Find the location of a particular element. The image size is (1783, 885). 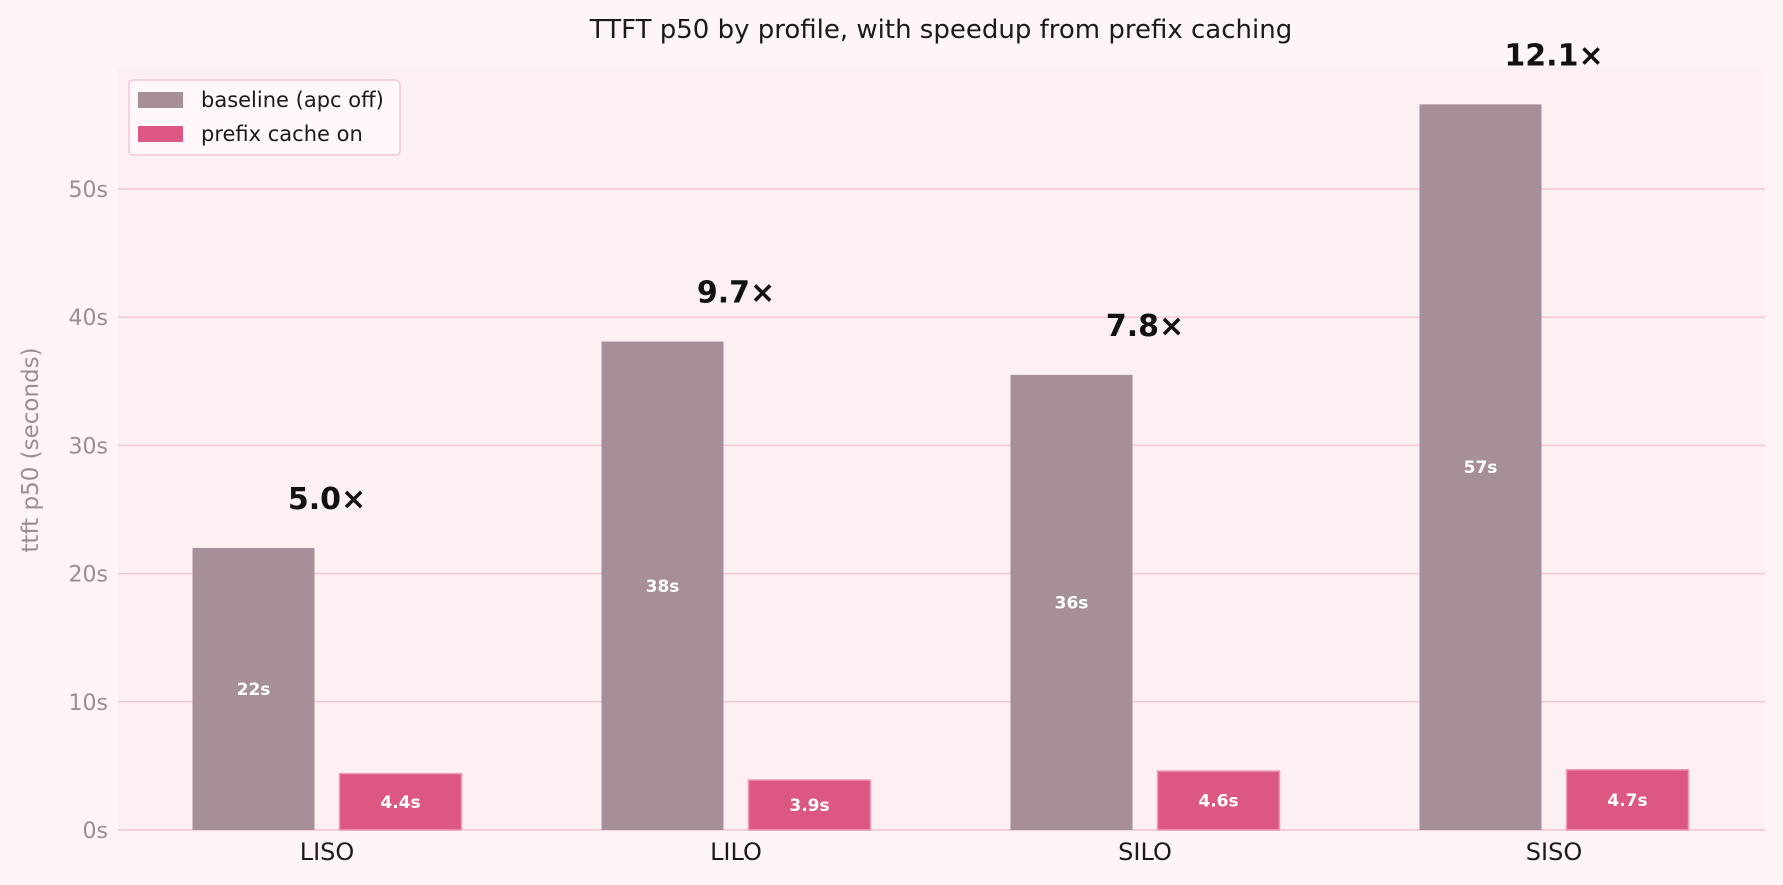

legend-label-prefix-cache: prefix cache on is located at coordinates (282, 134).